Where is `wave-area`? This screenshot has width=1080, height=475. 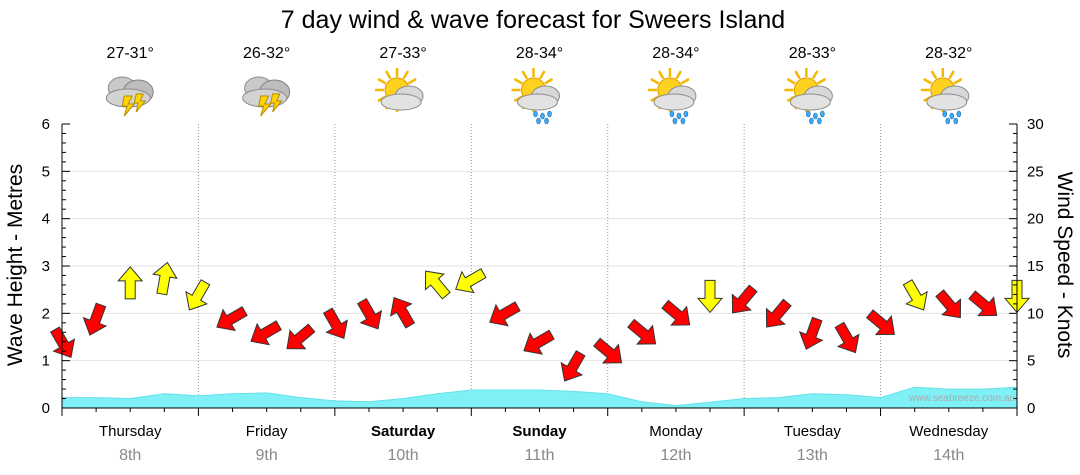
wave-area is located at coordinates (539, 394).